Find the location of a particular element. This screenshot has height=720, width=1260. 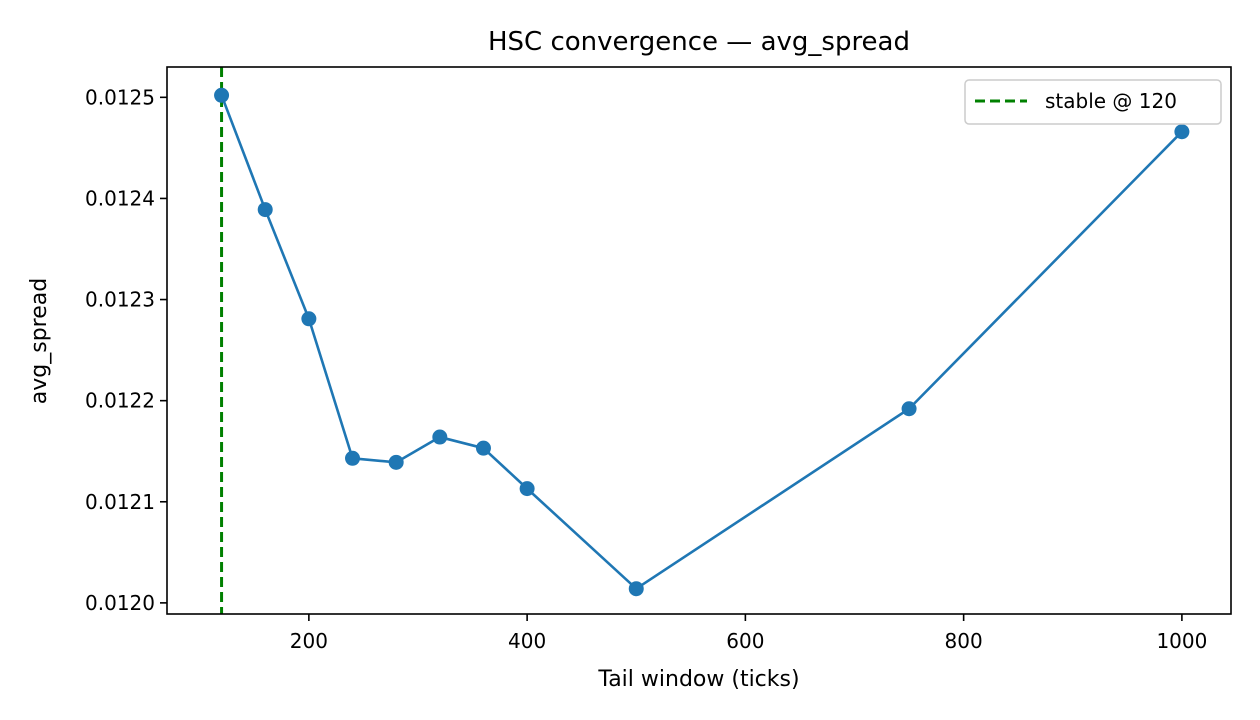

y-tick-label: 0.0122 is located at coordinates (120, 401).